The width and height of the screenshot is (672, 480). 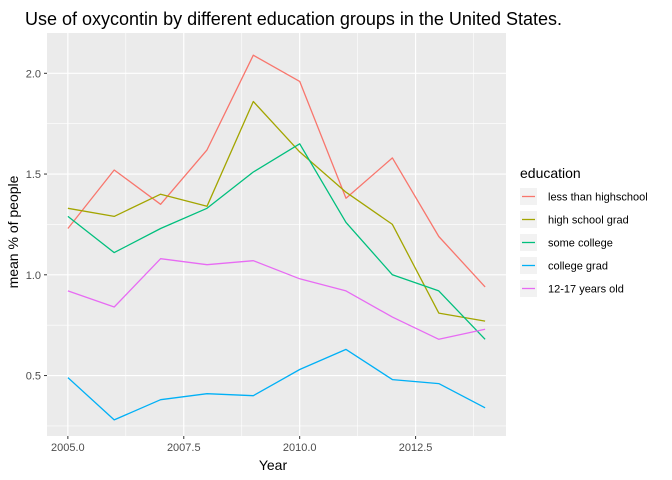 I want to click on y-tick-label: 0.5, so click(x=33, y=377).